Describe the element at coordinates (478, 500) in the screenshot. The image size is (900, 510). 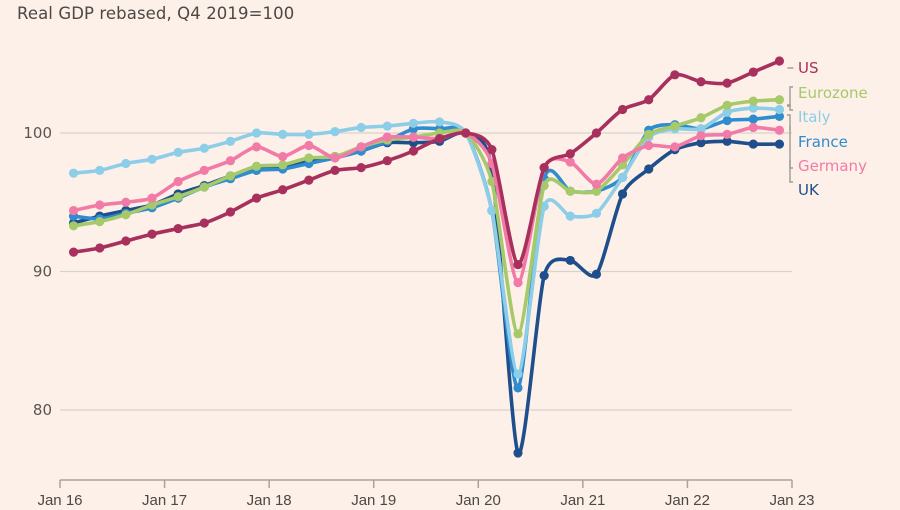
I see `x-tick-label: Jan 20` at that location.